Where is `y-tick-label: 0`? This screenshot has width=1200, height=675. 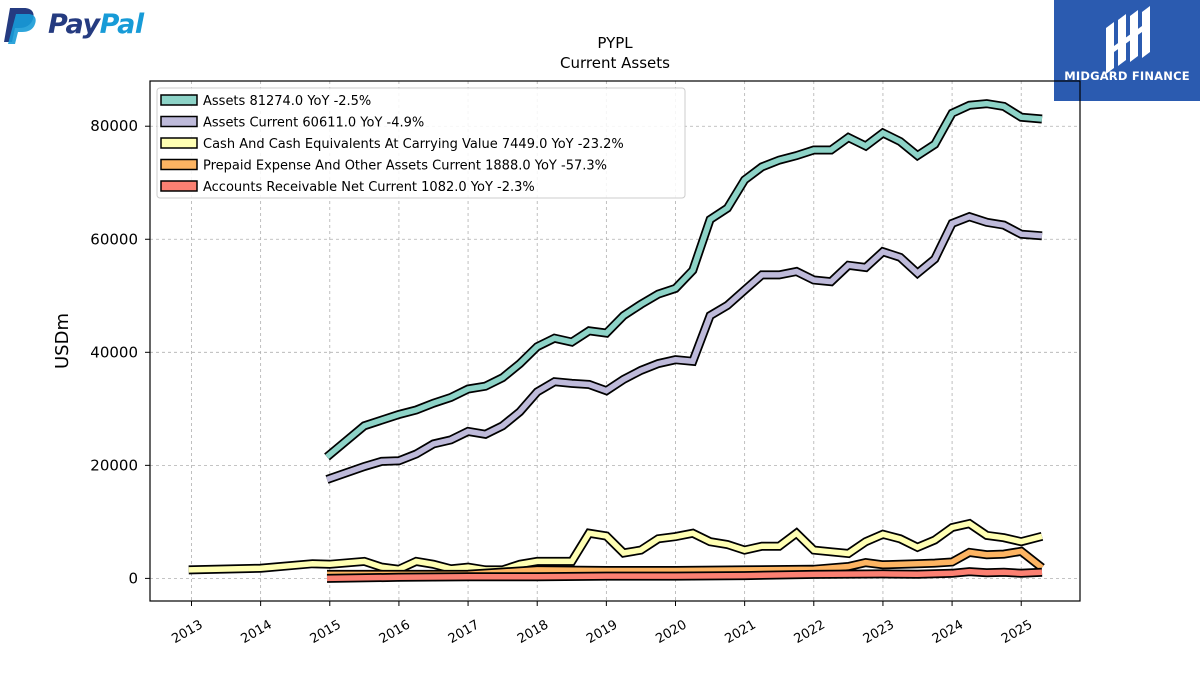 y-tick-label: 0 is located at coordinates (133, 578).